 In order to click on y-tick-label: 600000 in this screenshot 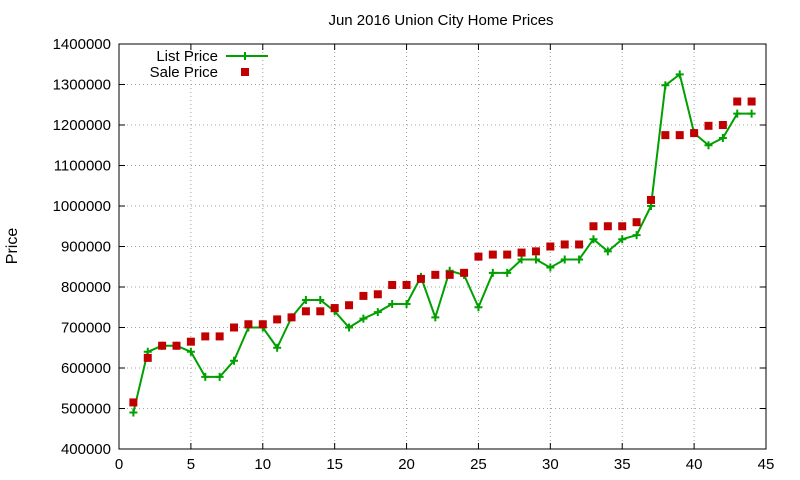, I will do `click(86, 368)`.